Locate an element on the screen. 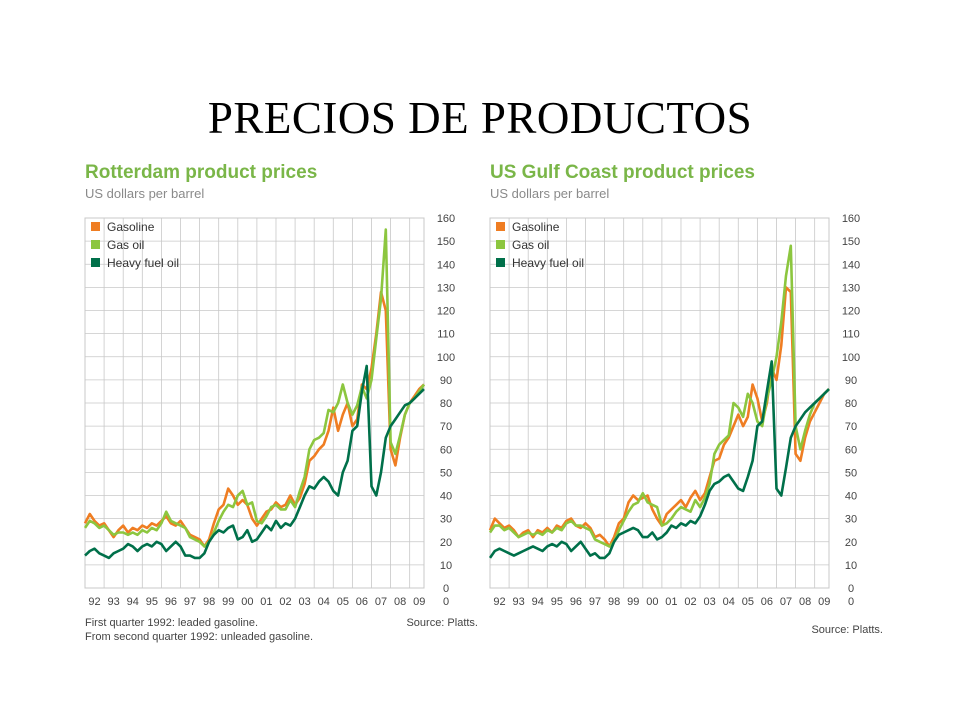 Image resolution: width=960 pixels, height=720 pixels. chart-title: Rotterdam product prices is located at coordinates (201, 172).